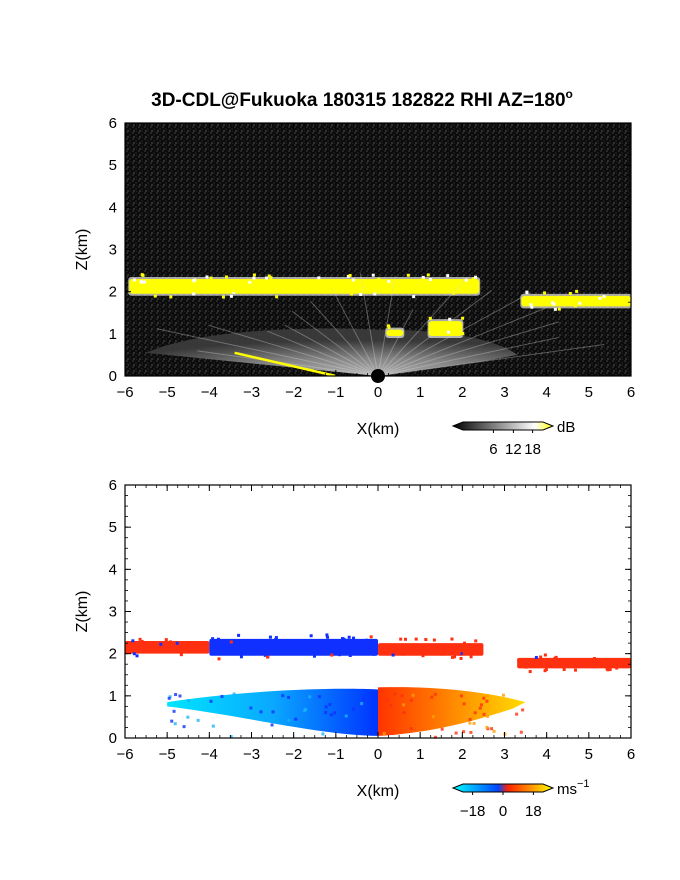 This screenshot has height=880, width=680. I want to click on echo-patch, so click(395, 331).